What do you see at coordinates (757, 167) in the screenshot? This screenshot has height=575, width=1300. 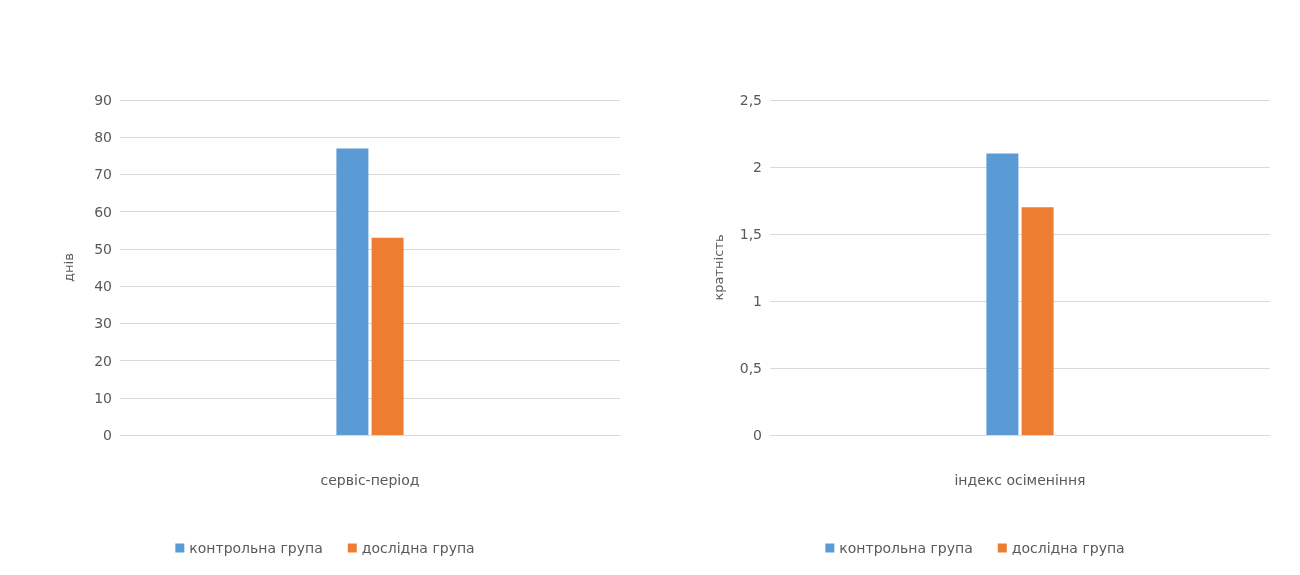 I see `y-tick-label: 2` at bounding box center [757, 167].